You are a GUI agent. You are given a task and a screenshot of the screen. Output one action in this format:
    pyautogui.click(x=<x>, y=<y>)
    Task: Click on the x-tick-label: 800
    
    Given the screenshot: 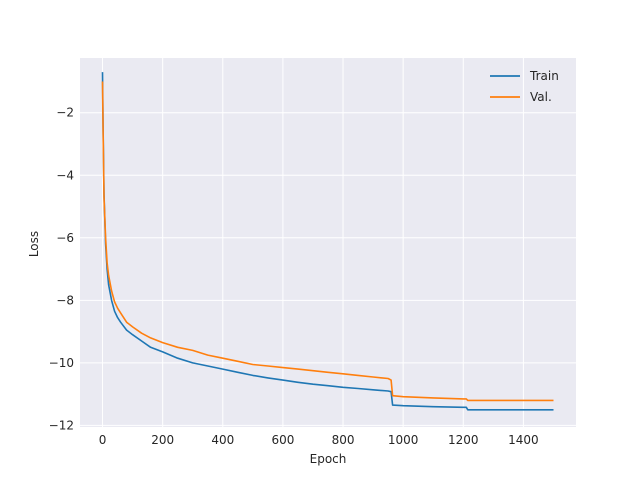 What is the action you would take?
    pyautogui.click(x=343, y=440)
    